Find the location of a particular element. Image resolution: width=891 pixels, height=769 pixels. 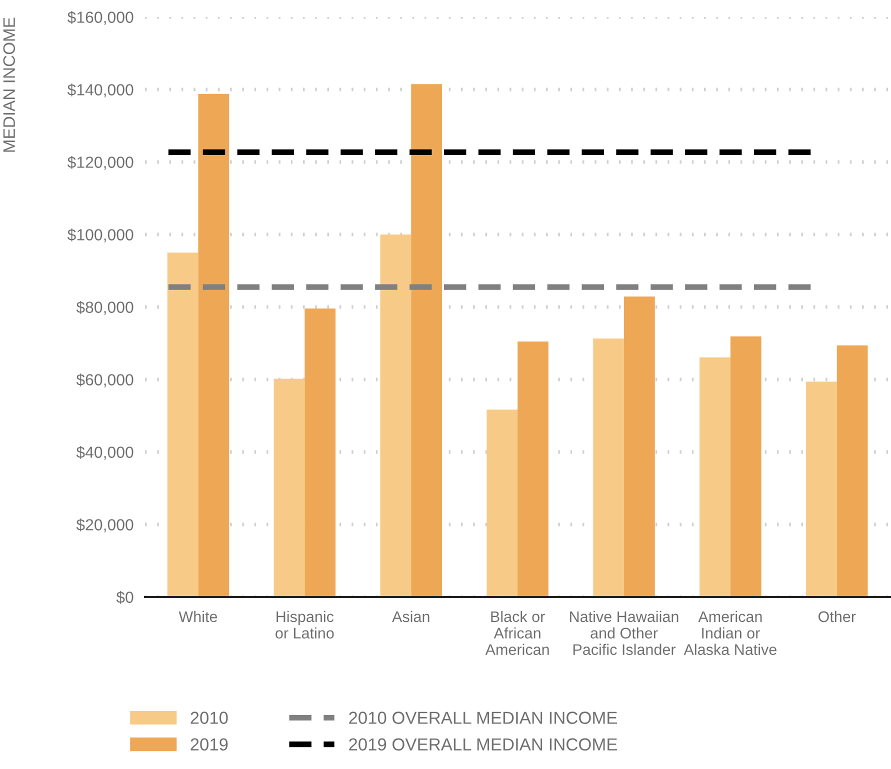

x-tick-label: Asian is located at coordinates (411, 616).